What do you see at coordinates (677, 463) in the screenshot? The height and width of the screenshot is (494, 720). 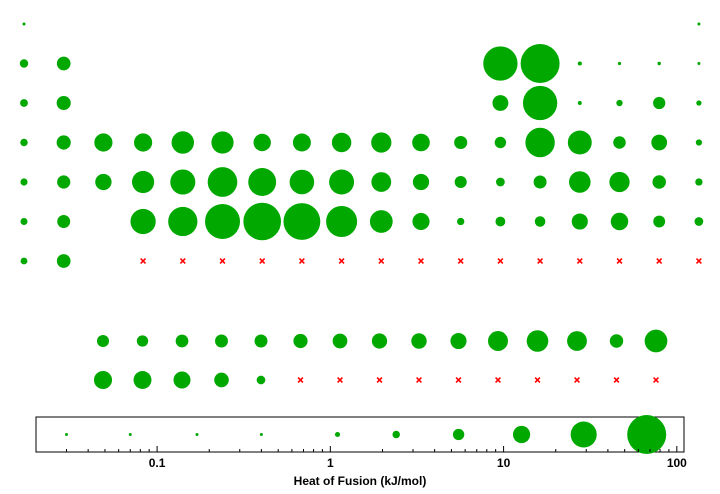 I see `x-tick-label: 100` at bounding box center [677, 463].